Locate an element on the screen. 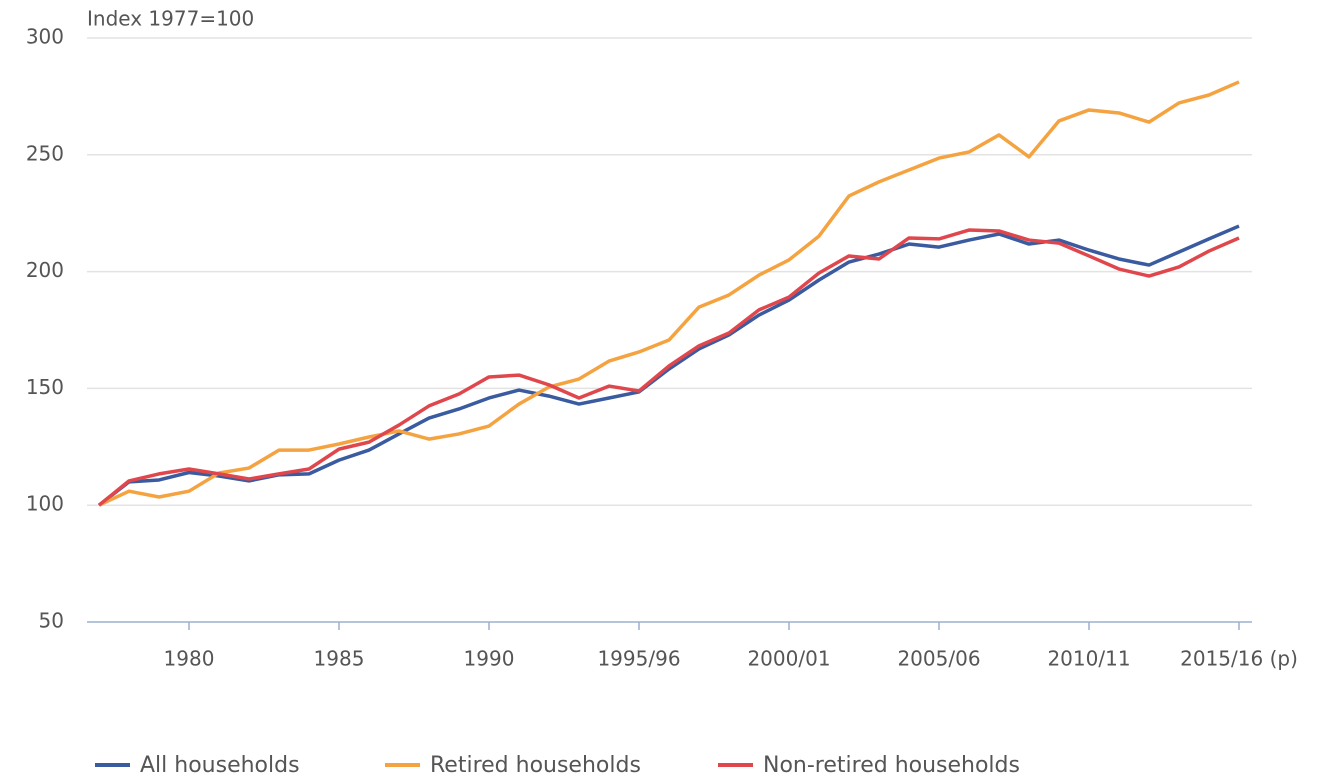  x-tick-label: 2005/06 is located at coordinates (938, 659).